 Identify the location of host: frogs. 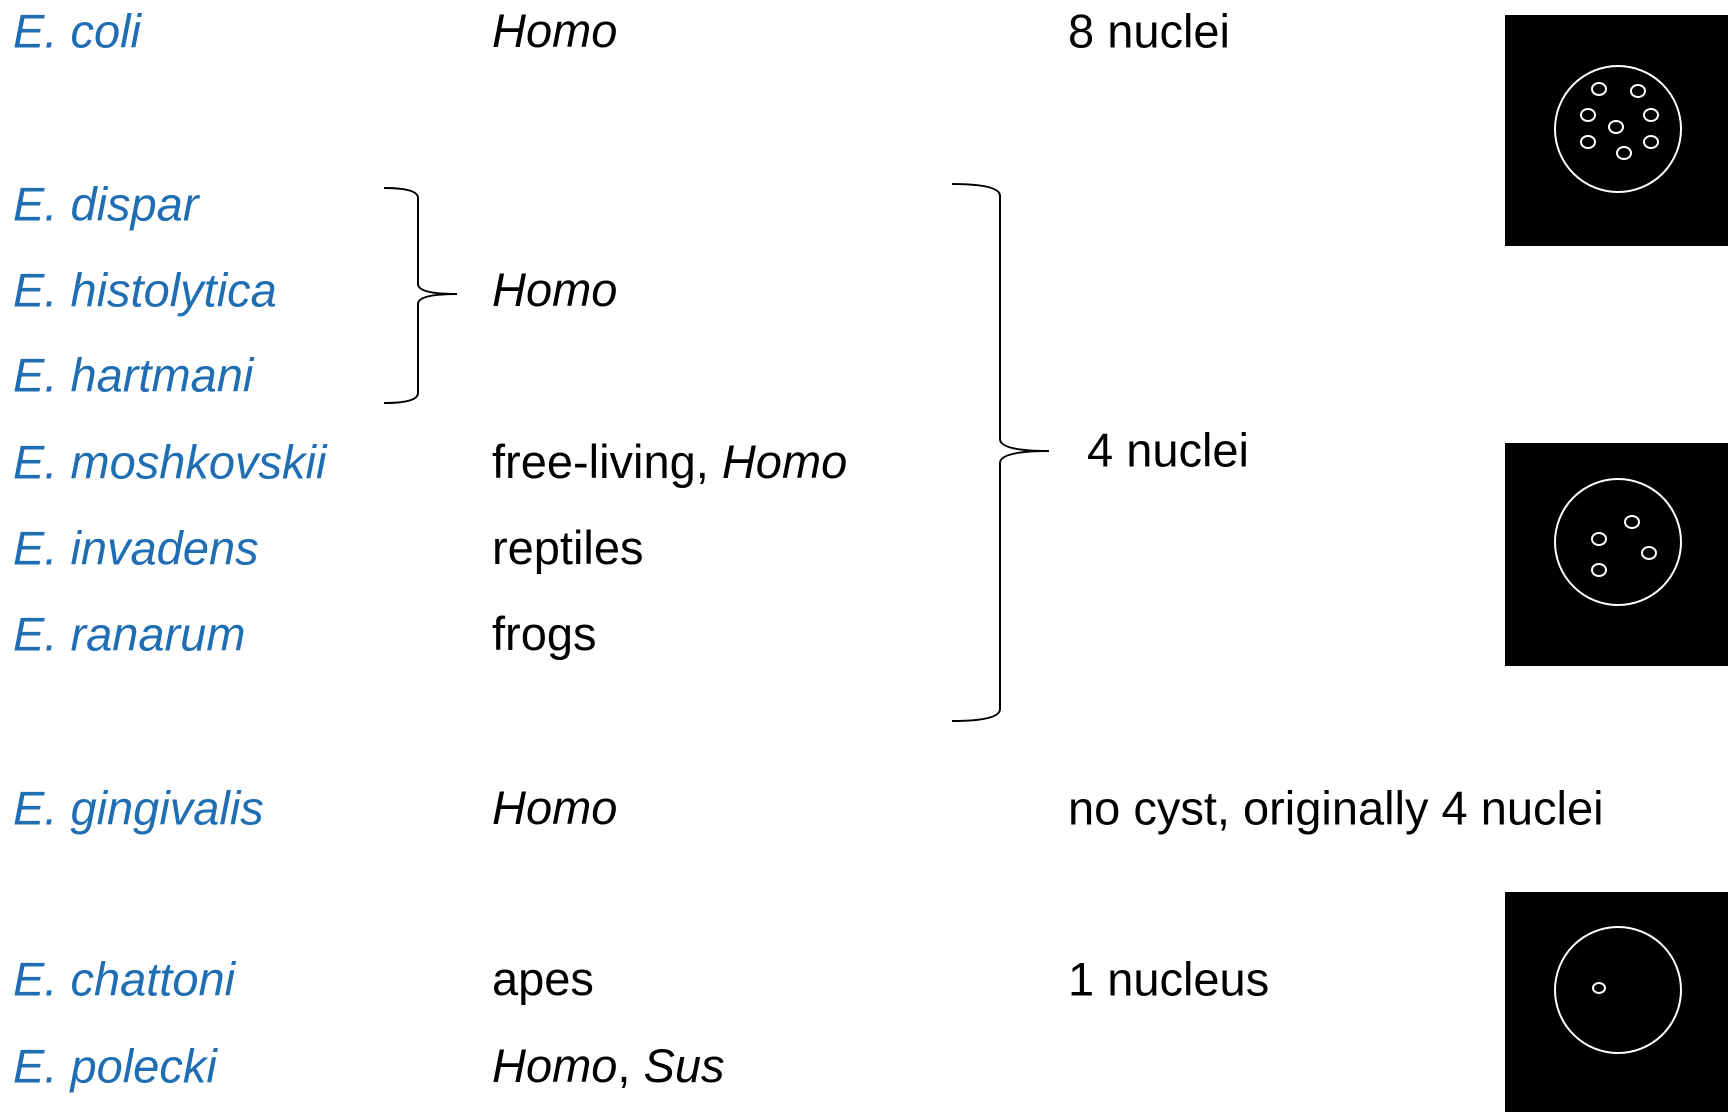
(544, 633).